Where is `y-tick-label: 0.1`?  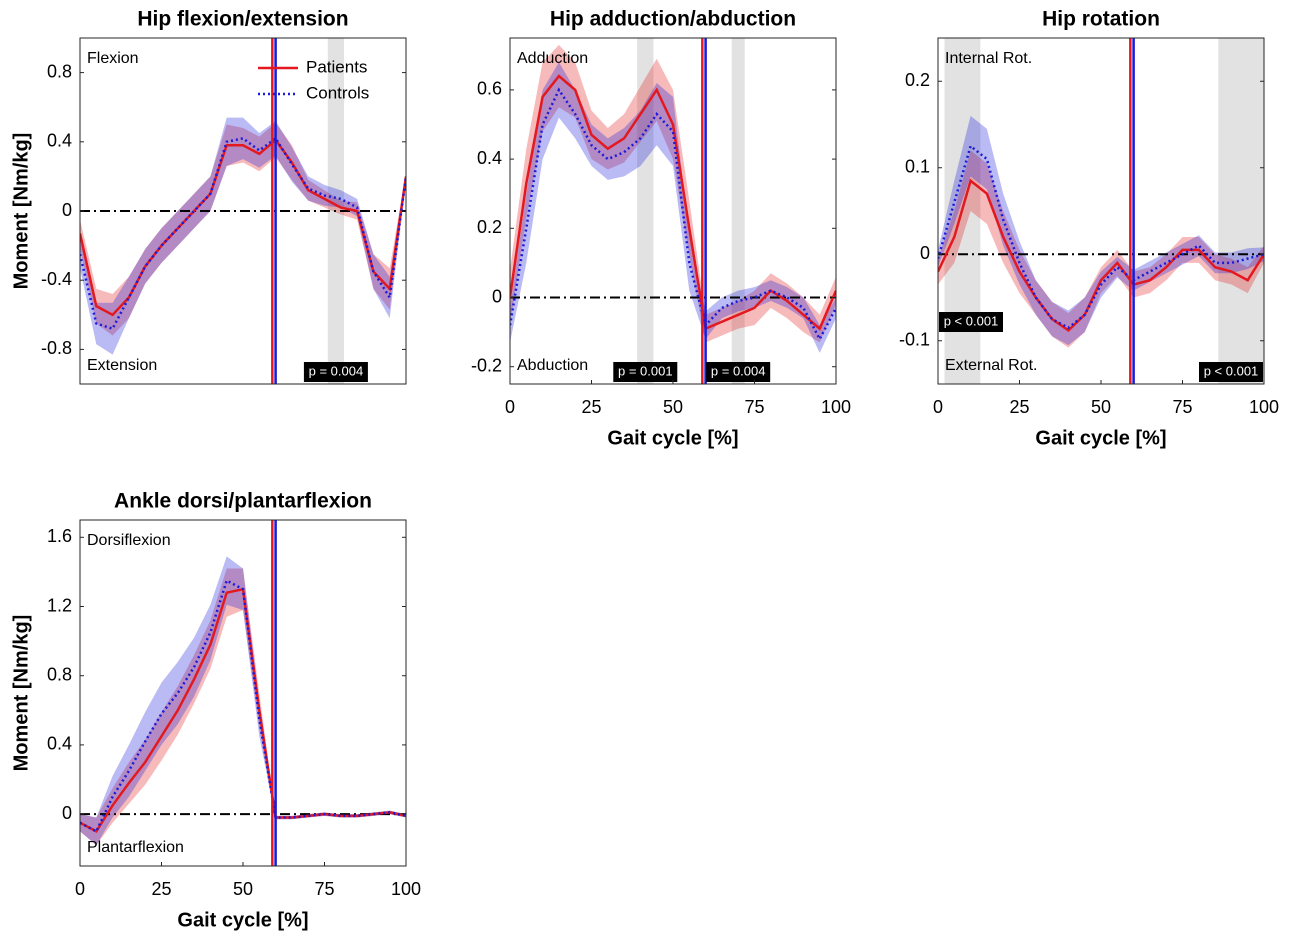
y-tick-label: 0.1 is located at coordinates (917, 167).